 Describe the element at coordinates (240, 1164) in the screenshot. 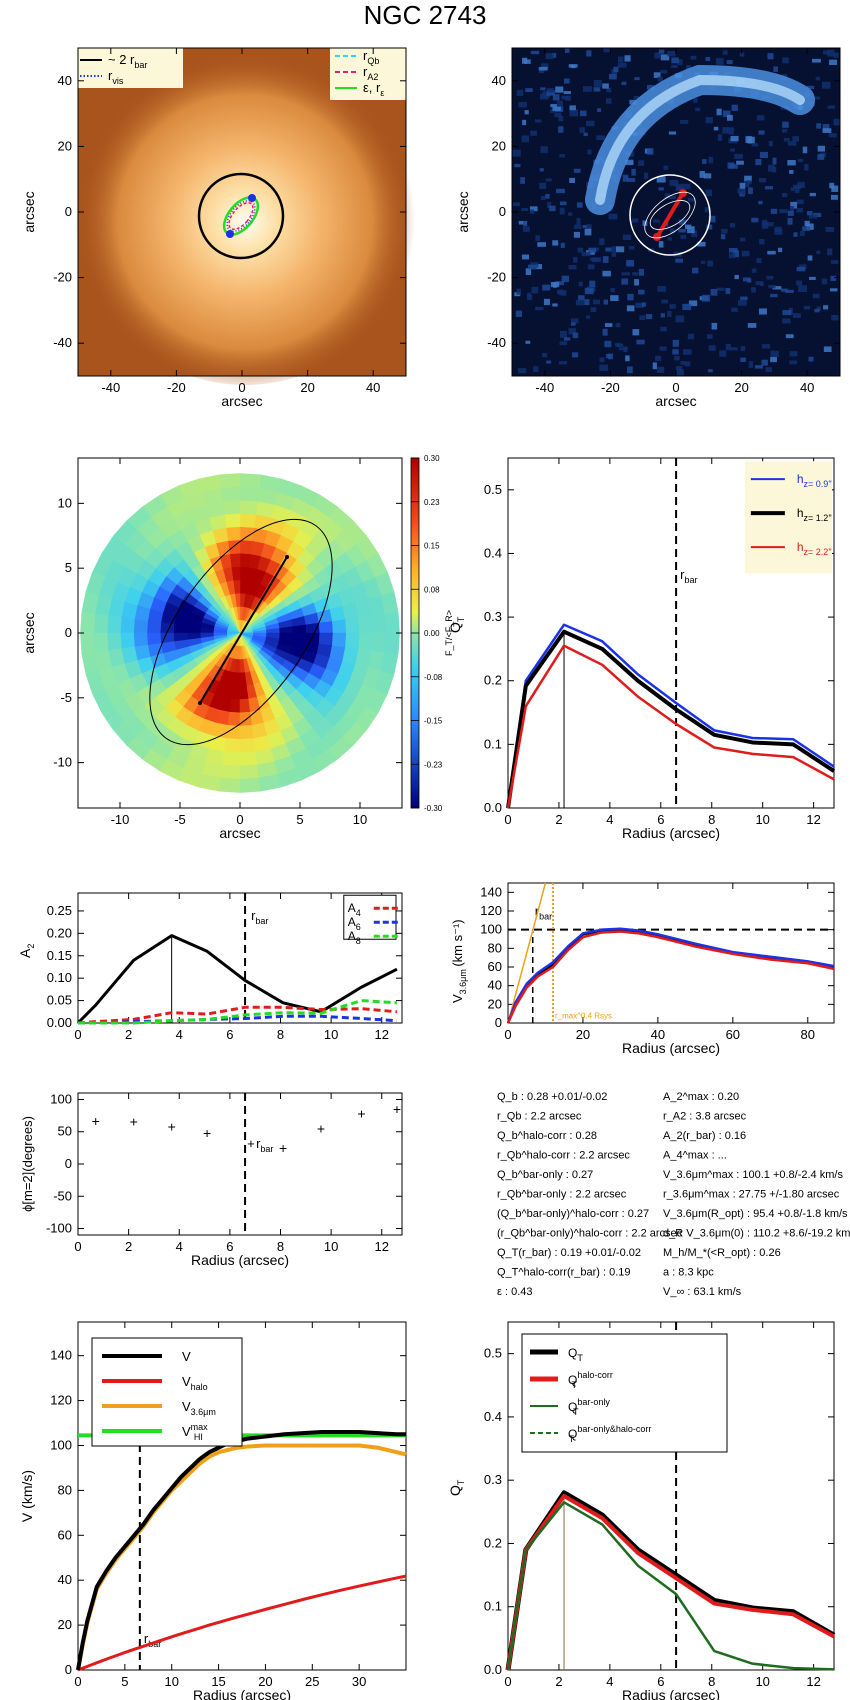

I see `p7-plot-frame` at that location.